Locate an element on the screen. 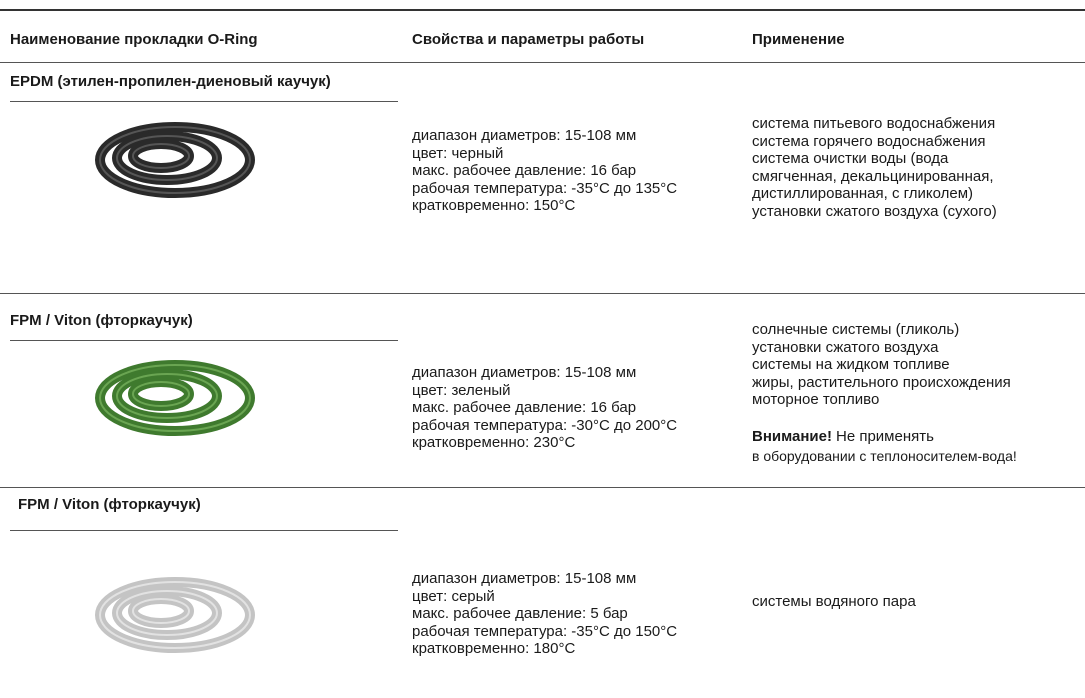 Image resolution: width=1085 pixels, height=698 pixels. application-line: системы на жидком топливе is located at coordinates (851, 364).